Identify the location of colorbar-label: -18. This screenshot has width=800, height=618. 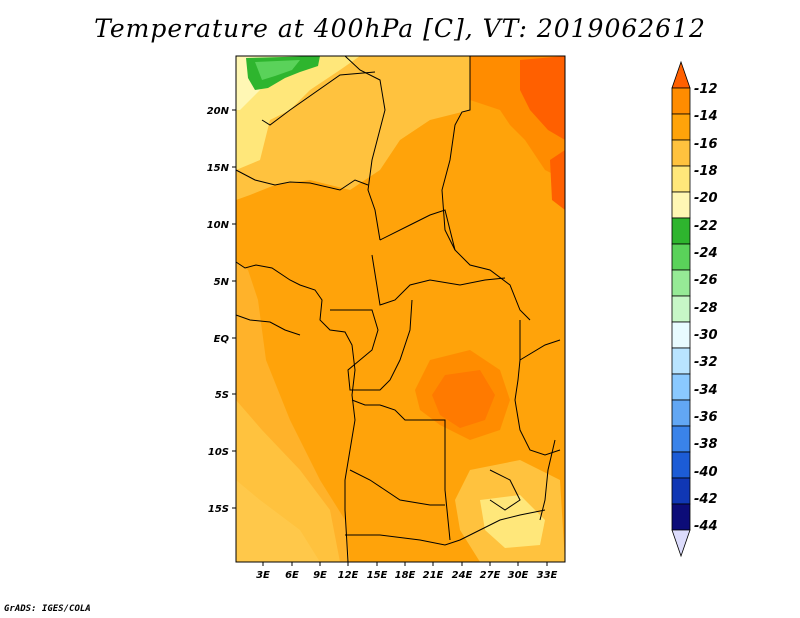
(706, 171).